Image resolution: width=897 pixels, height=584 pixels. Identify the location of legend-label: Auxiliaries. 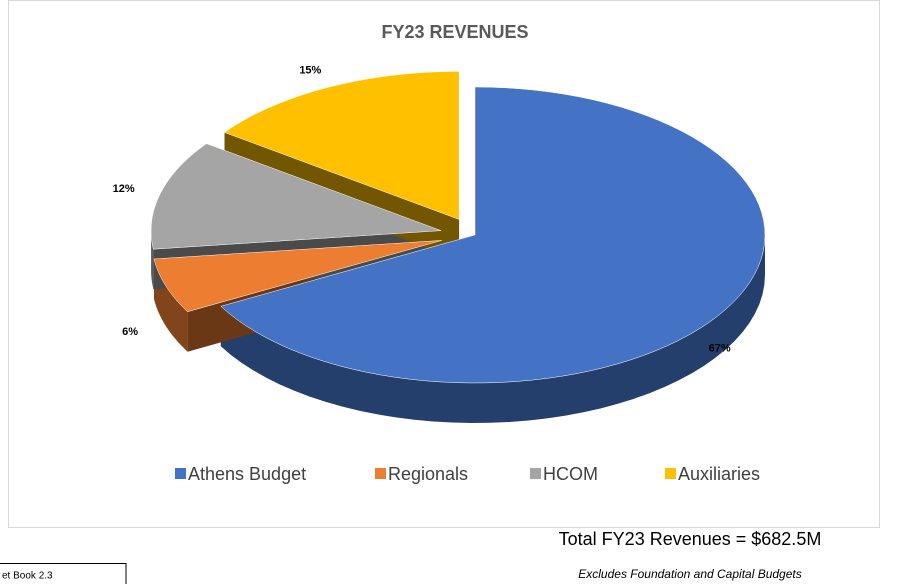
(719, 474).